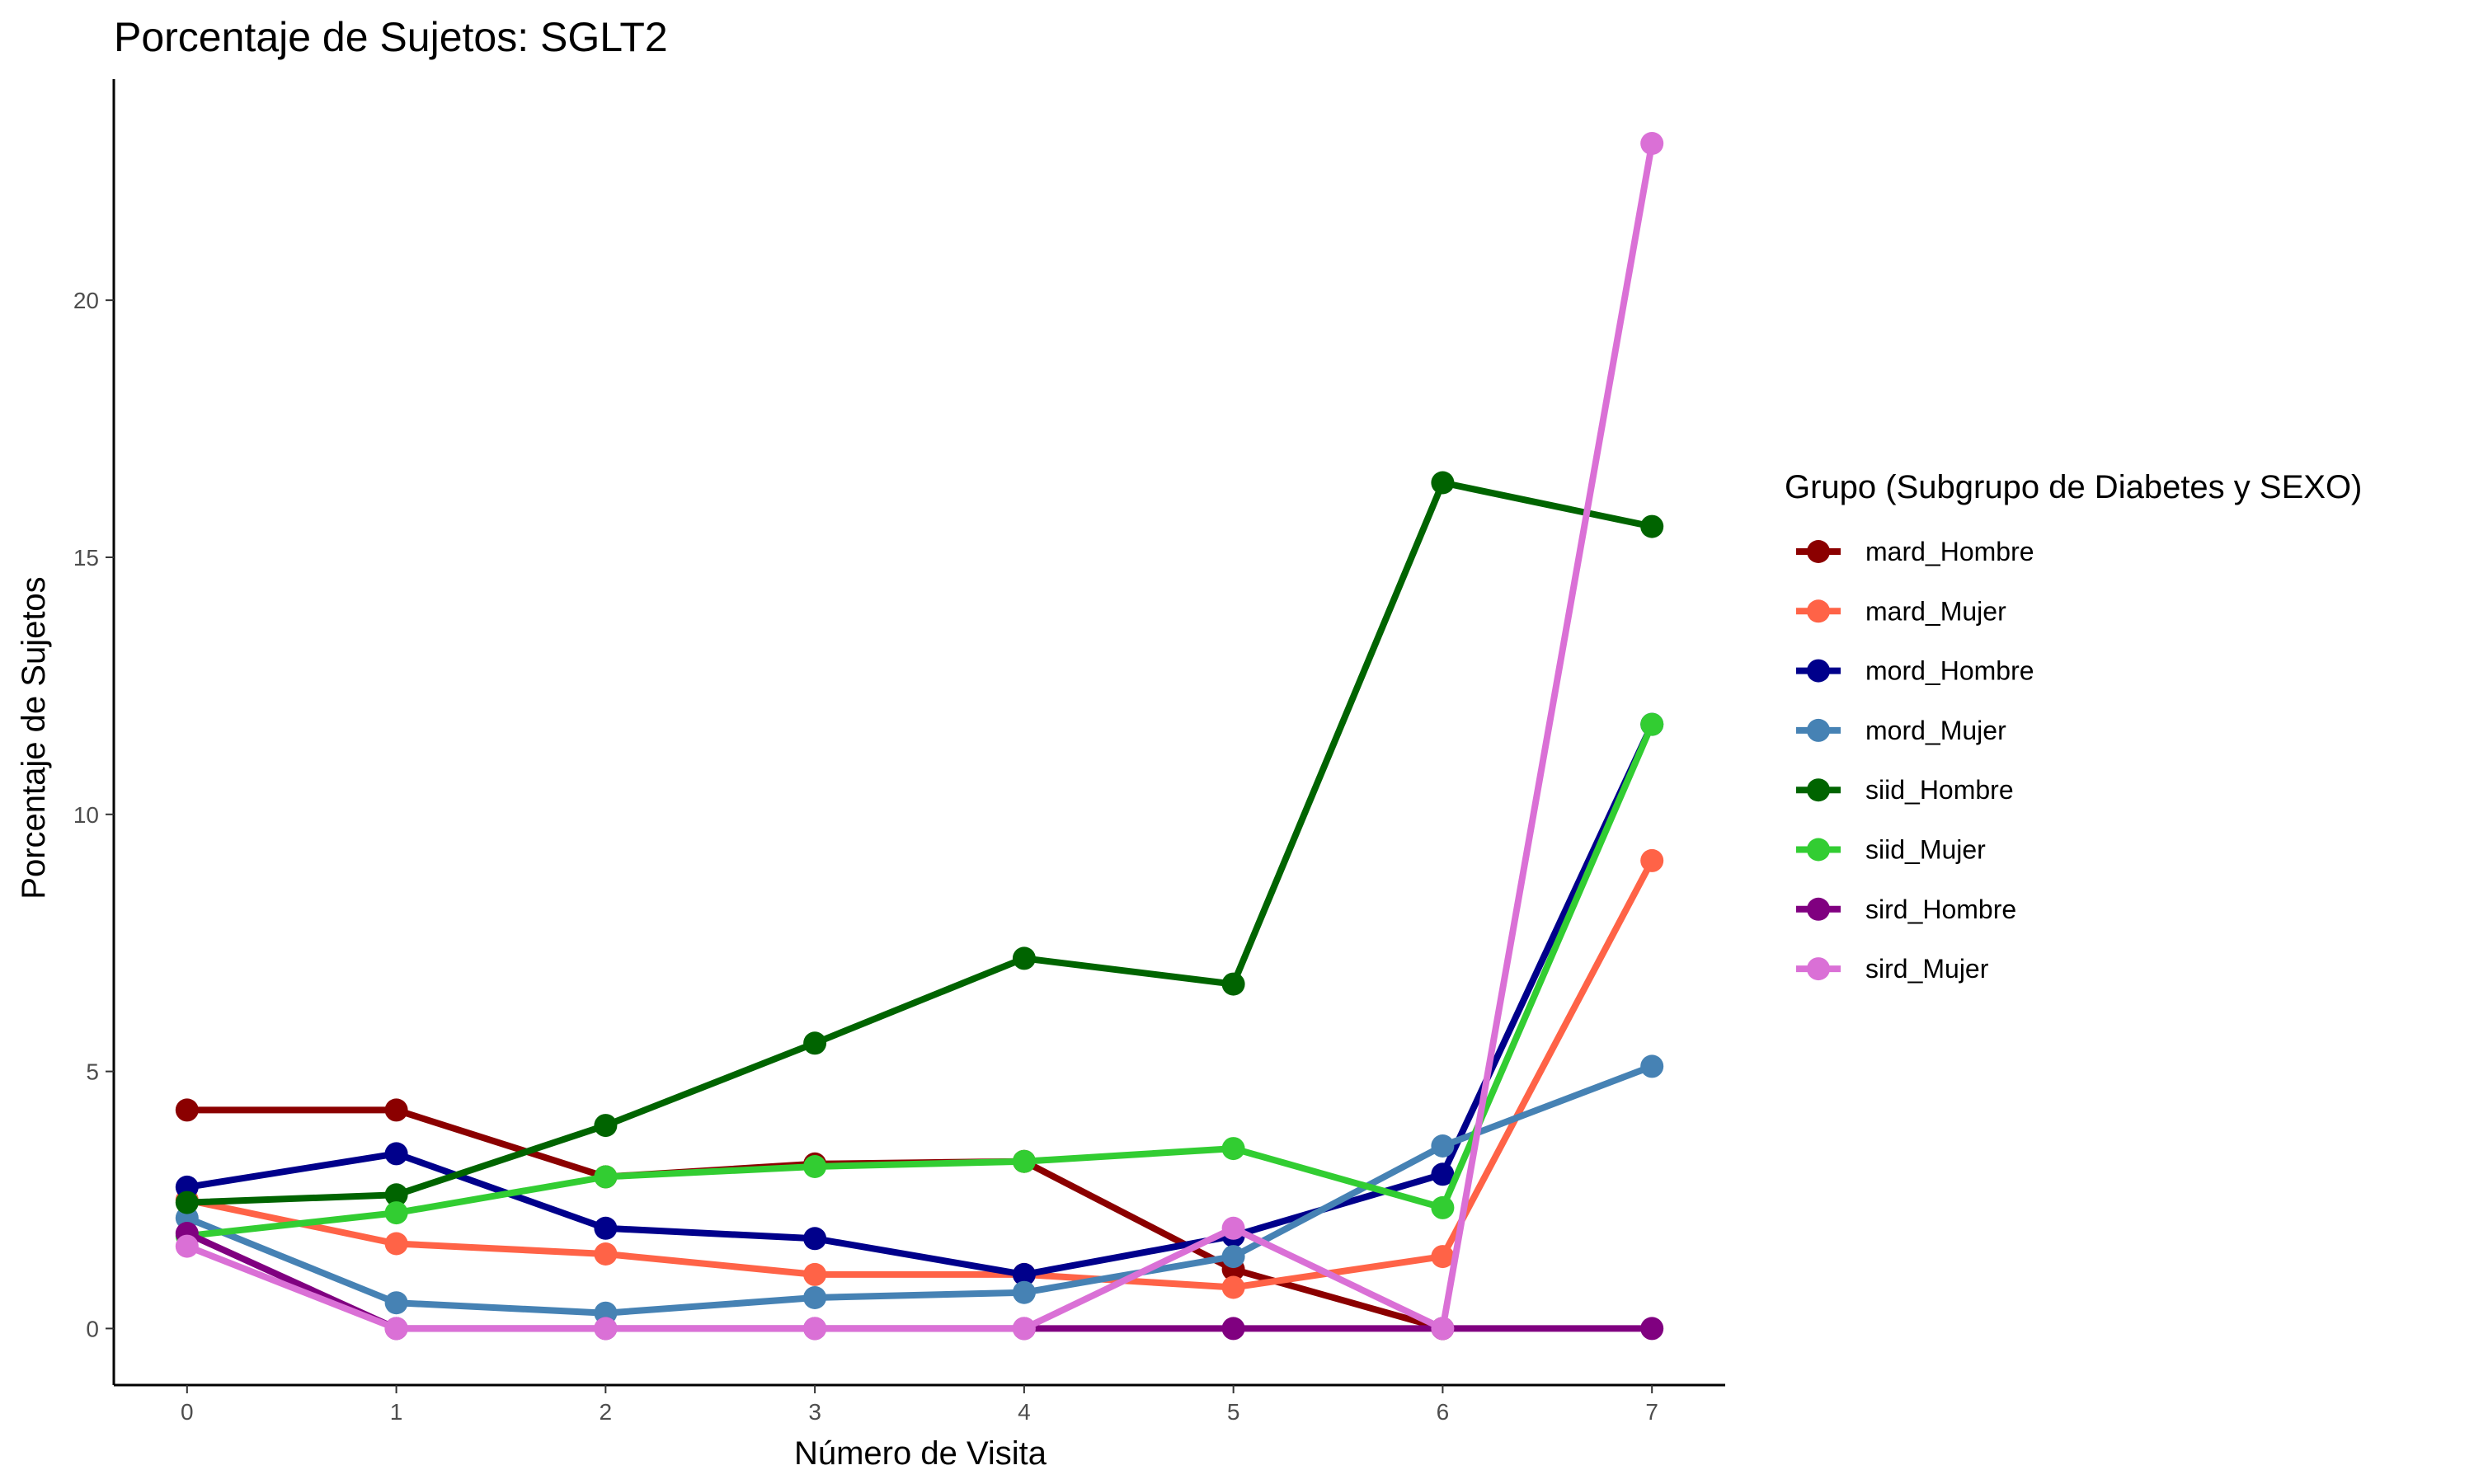  I want to click on y-tick-label: 0, so click(92, 1328).